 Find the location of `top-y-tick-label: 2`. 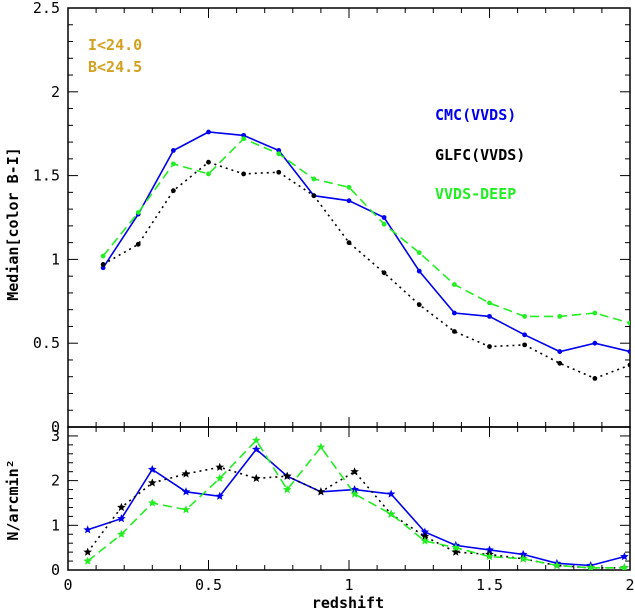

top-y-tick-label: 2 is located at coordinates (55, 92).